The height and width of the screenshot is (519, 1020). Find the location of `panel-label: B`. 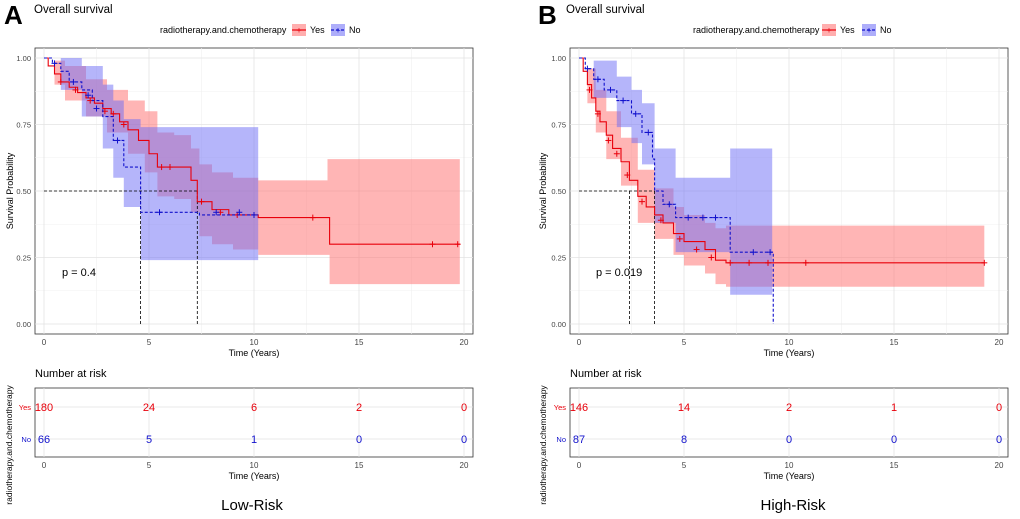

panel-label: B is located at coordinates (547, 15).